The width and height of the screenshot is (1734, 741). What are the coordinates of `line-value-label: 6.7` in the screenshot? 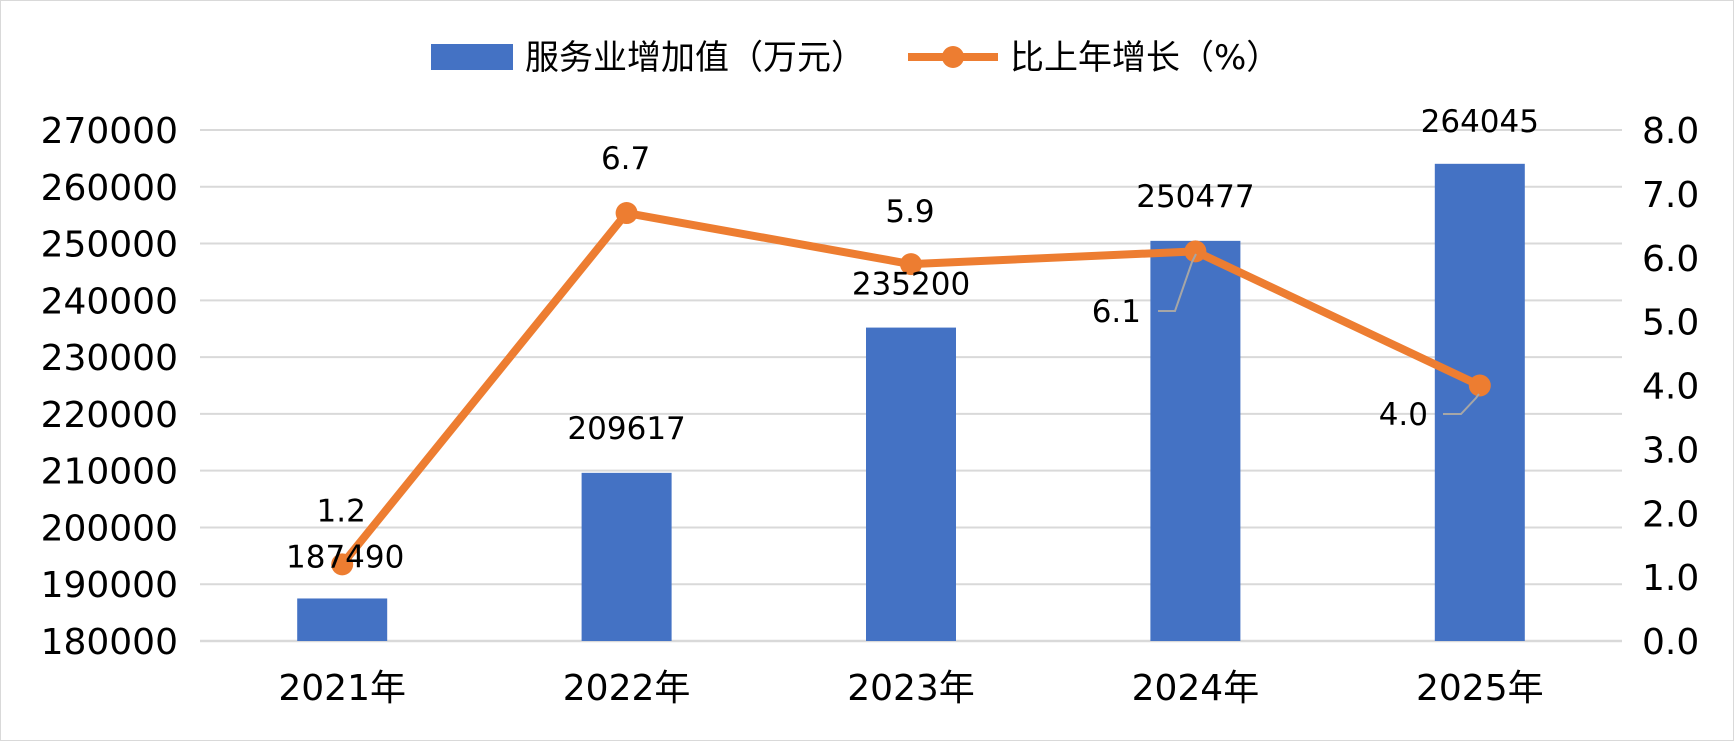 It's located at (625, 159).